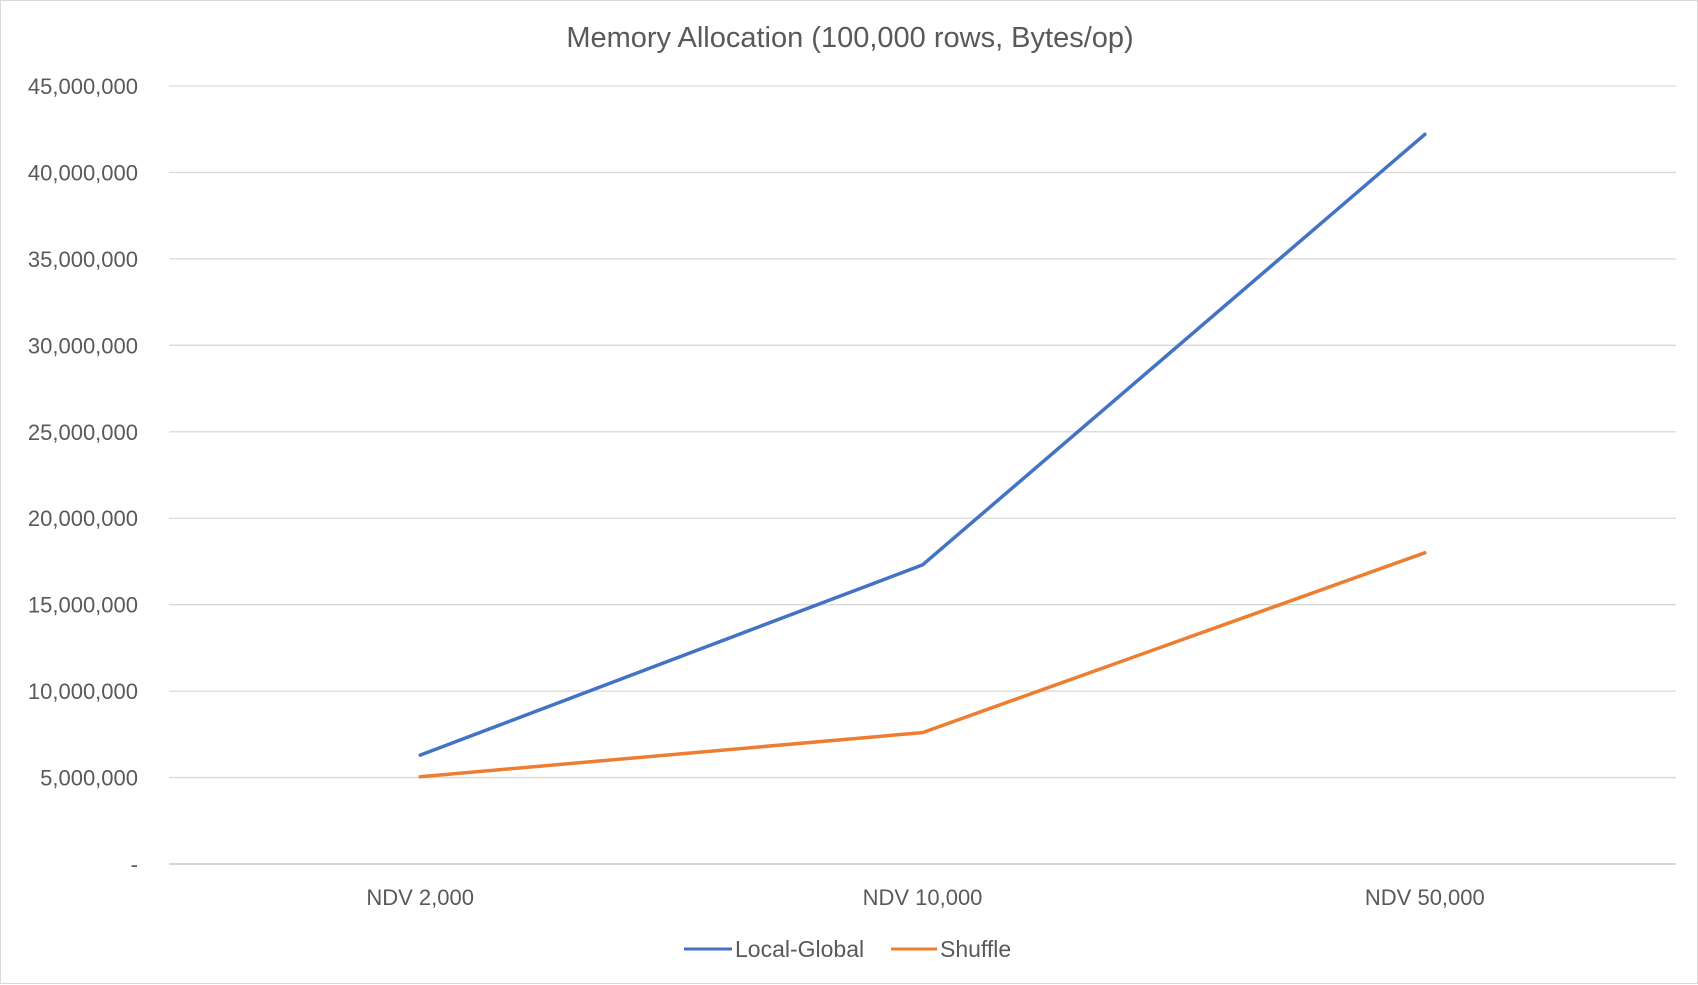 The width and height of the screenshot is (1698, 985). I want to click on series-line-shuffle, so click(922, 665).